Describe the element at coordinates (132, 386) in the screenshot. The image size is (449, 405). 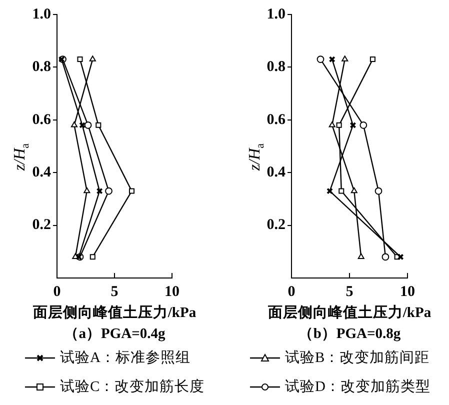
I see `legend-label: 试验C：改变加筋长度` at that location.